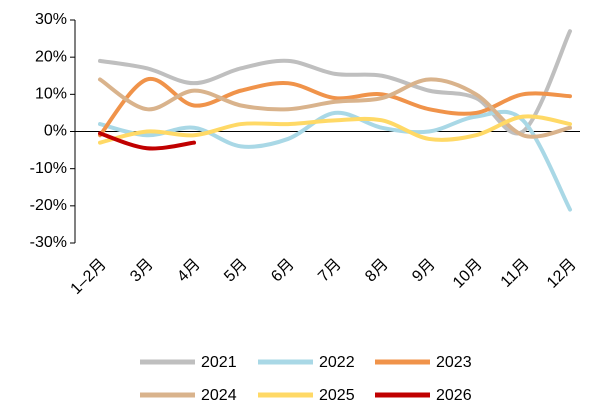 The image size is (595, 405). I want to click on x-tick-label: 6月, so click(283, 271).